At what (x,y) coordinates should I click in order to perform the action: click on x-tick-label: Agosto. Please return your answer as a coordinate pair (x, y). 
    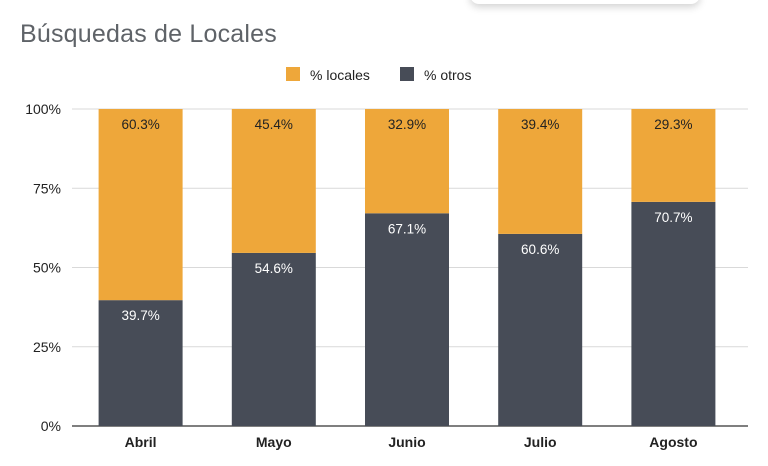
    Looking at the image, I should click on (673, 442).